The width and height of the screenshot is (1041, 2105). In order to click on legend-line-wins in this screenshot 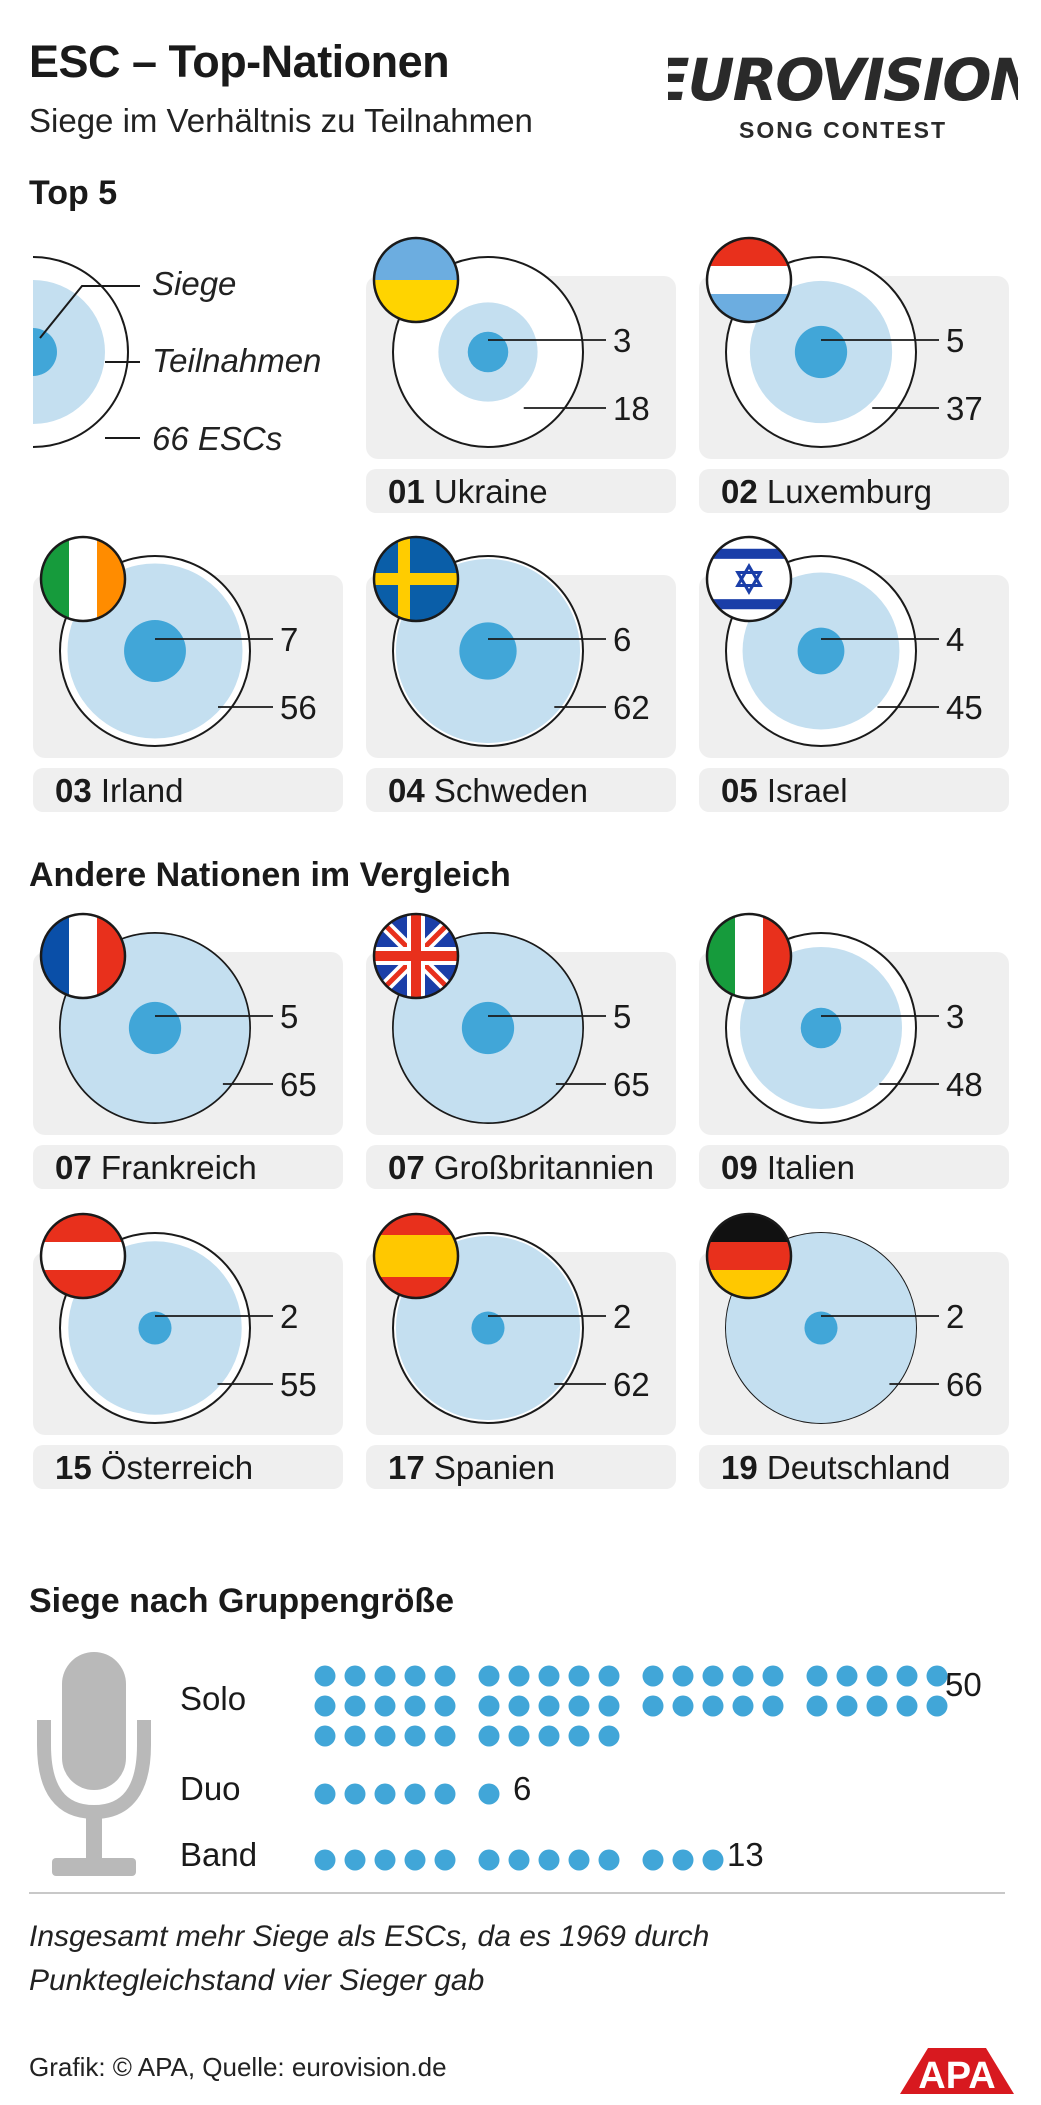, I will do `click(89, 312)`.